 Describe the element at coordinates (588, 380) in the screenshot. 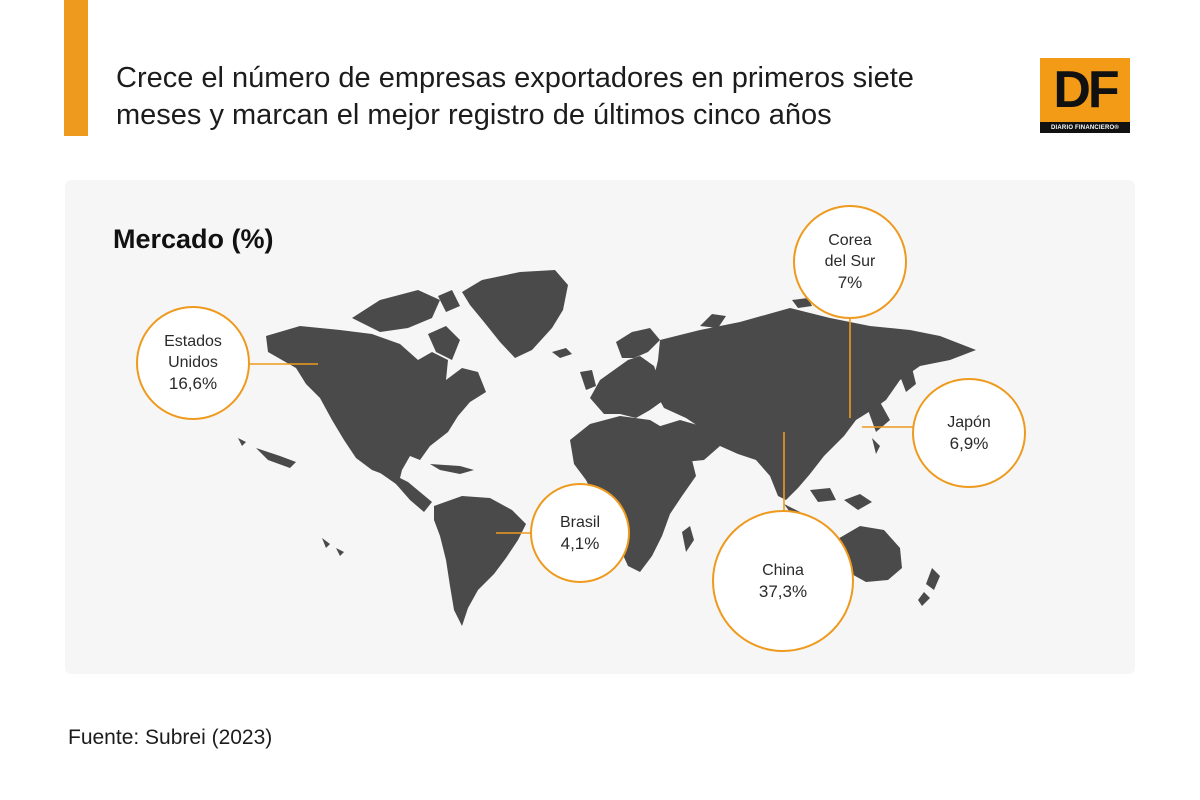

I see `uk-shape` at that location.